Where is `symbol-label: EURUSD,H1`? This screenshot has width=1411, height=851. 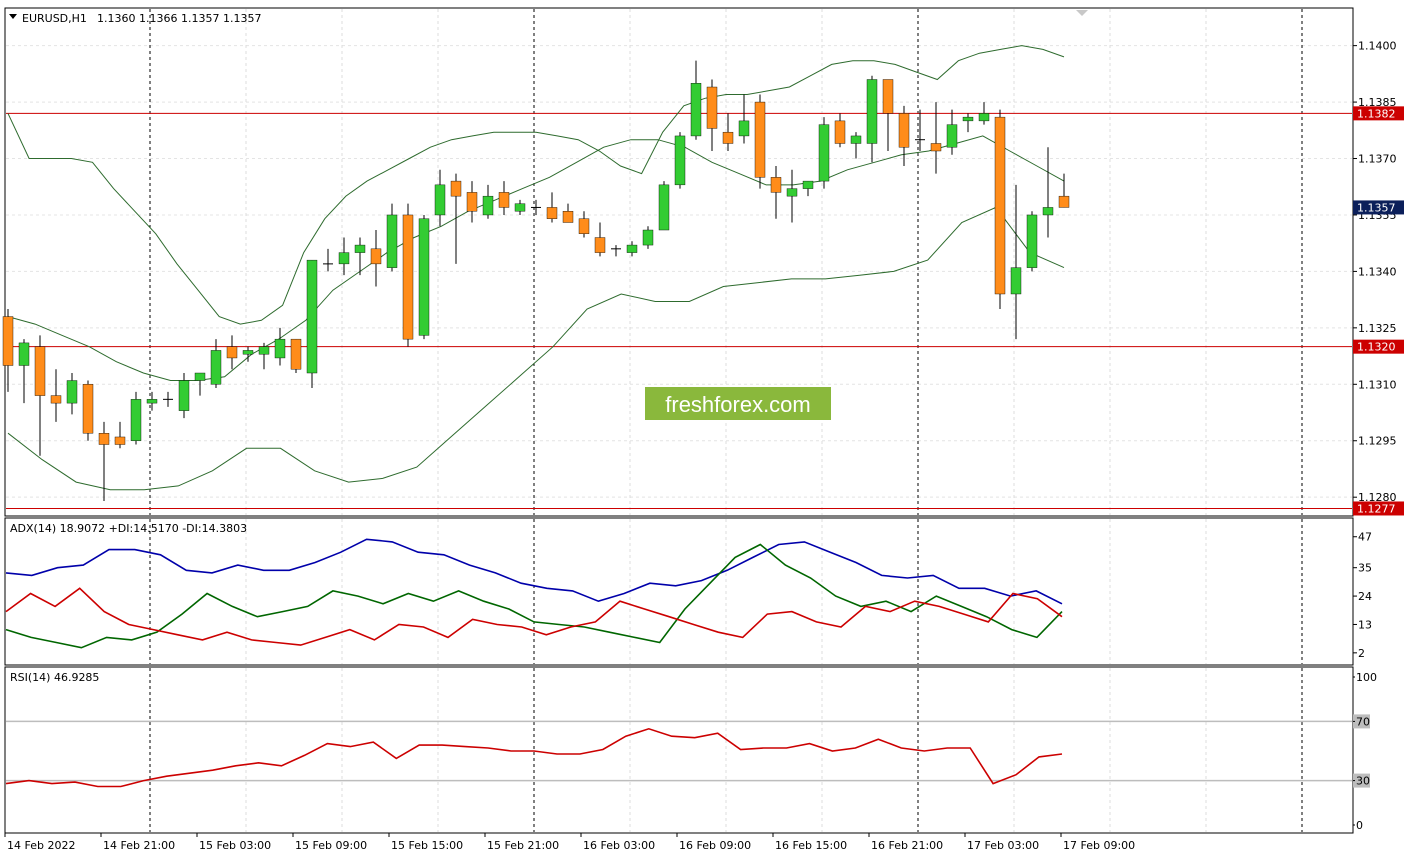
symbol-label: EURUSD,H1 is located at coordinates (54, 18).